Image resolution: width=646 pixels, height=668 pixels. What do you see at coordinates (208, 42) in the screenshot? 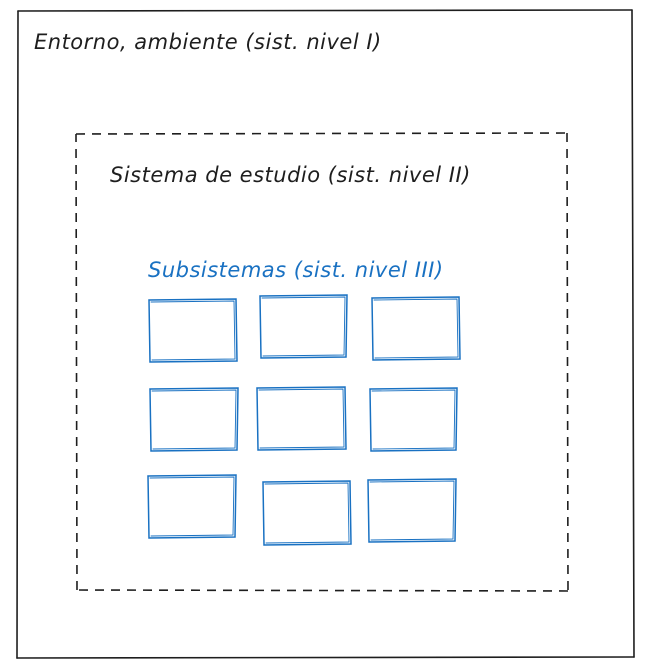
I see `environment-label: Entorno, ambiente (sist. nivel I)` at bounding box center [208, 42].